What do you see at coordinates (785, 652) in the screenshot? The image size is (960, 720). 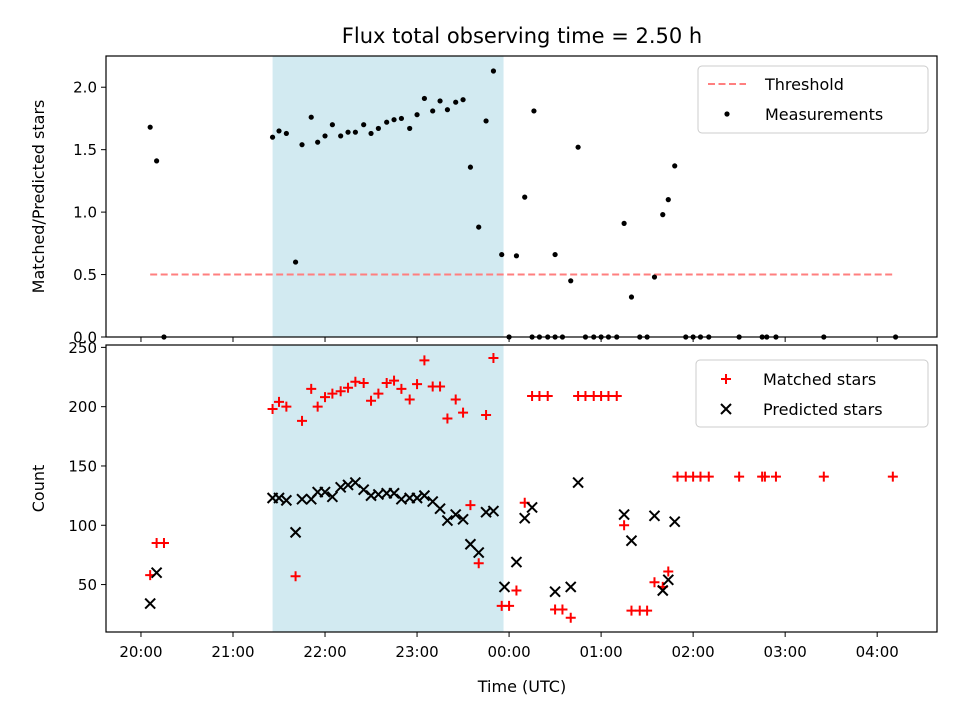 I see `x-tick-label: 03:00` at bounding box center [785, 652].